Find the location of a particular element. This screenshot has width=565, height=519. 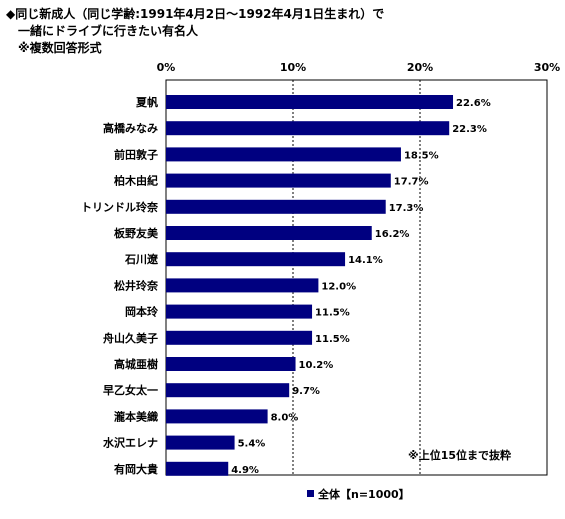

data-label: 17.3% is located at coordinates (406, 208).